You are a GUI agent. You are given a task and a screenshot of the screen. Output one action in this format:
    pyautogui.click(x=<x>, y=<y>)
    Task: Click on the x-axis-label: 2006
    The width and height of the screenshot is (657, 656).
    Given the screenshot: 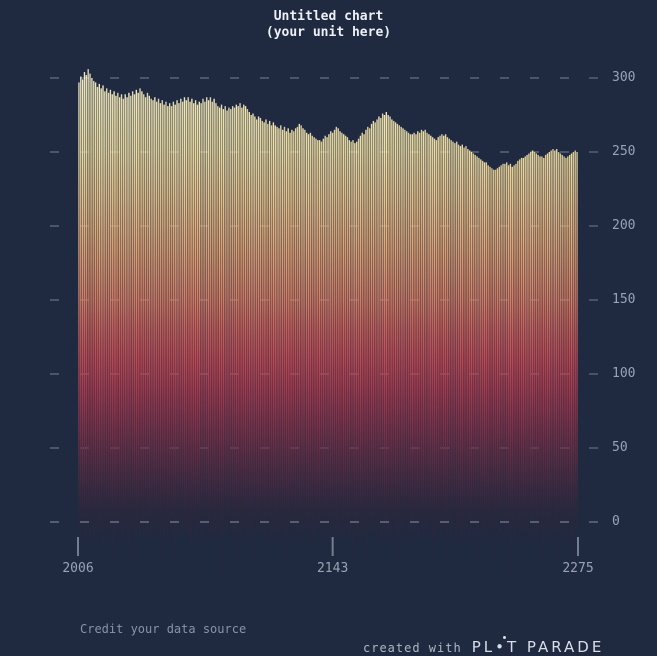 What is the action you would take?
    pyautogui.click(x=78, y=568)
    